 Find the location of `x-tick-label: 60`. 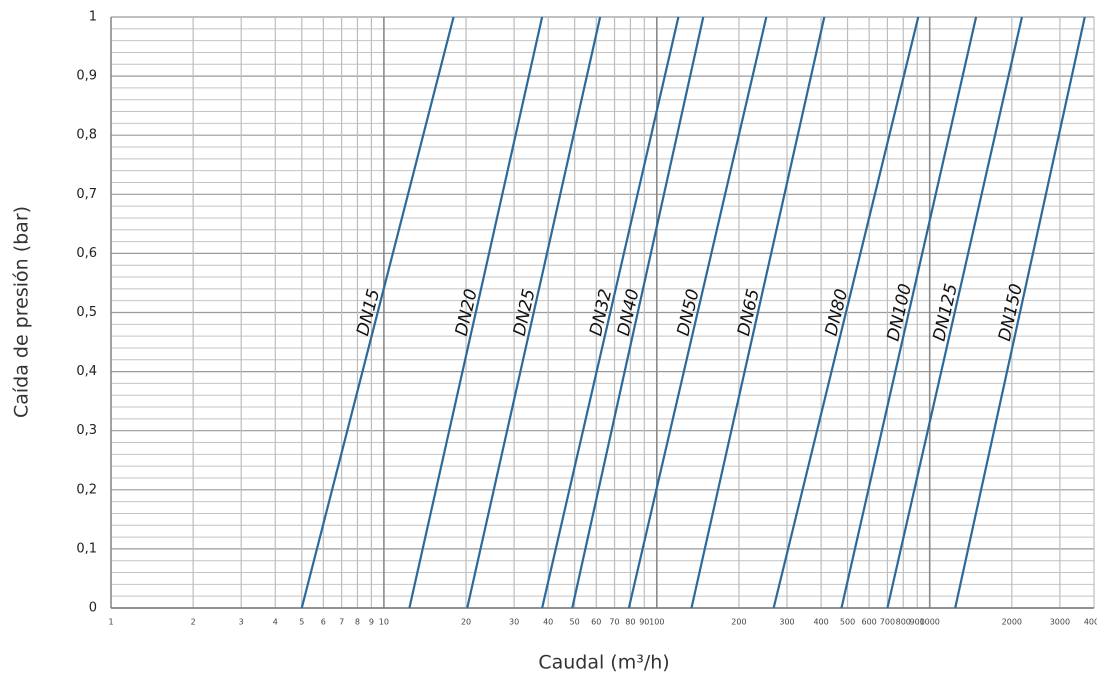

x-tick-label: 60 is located at coordinates (596, 622).